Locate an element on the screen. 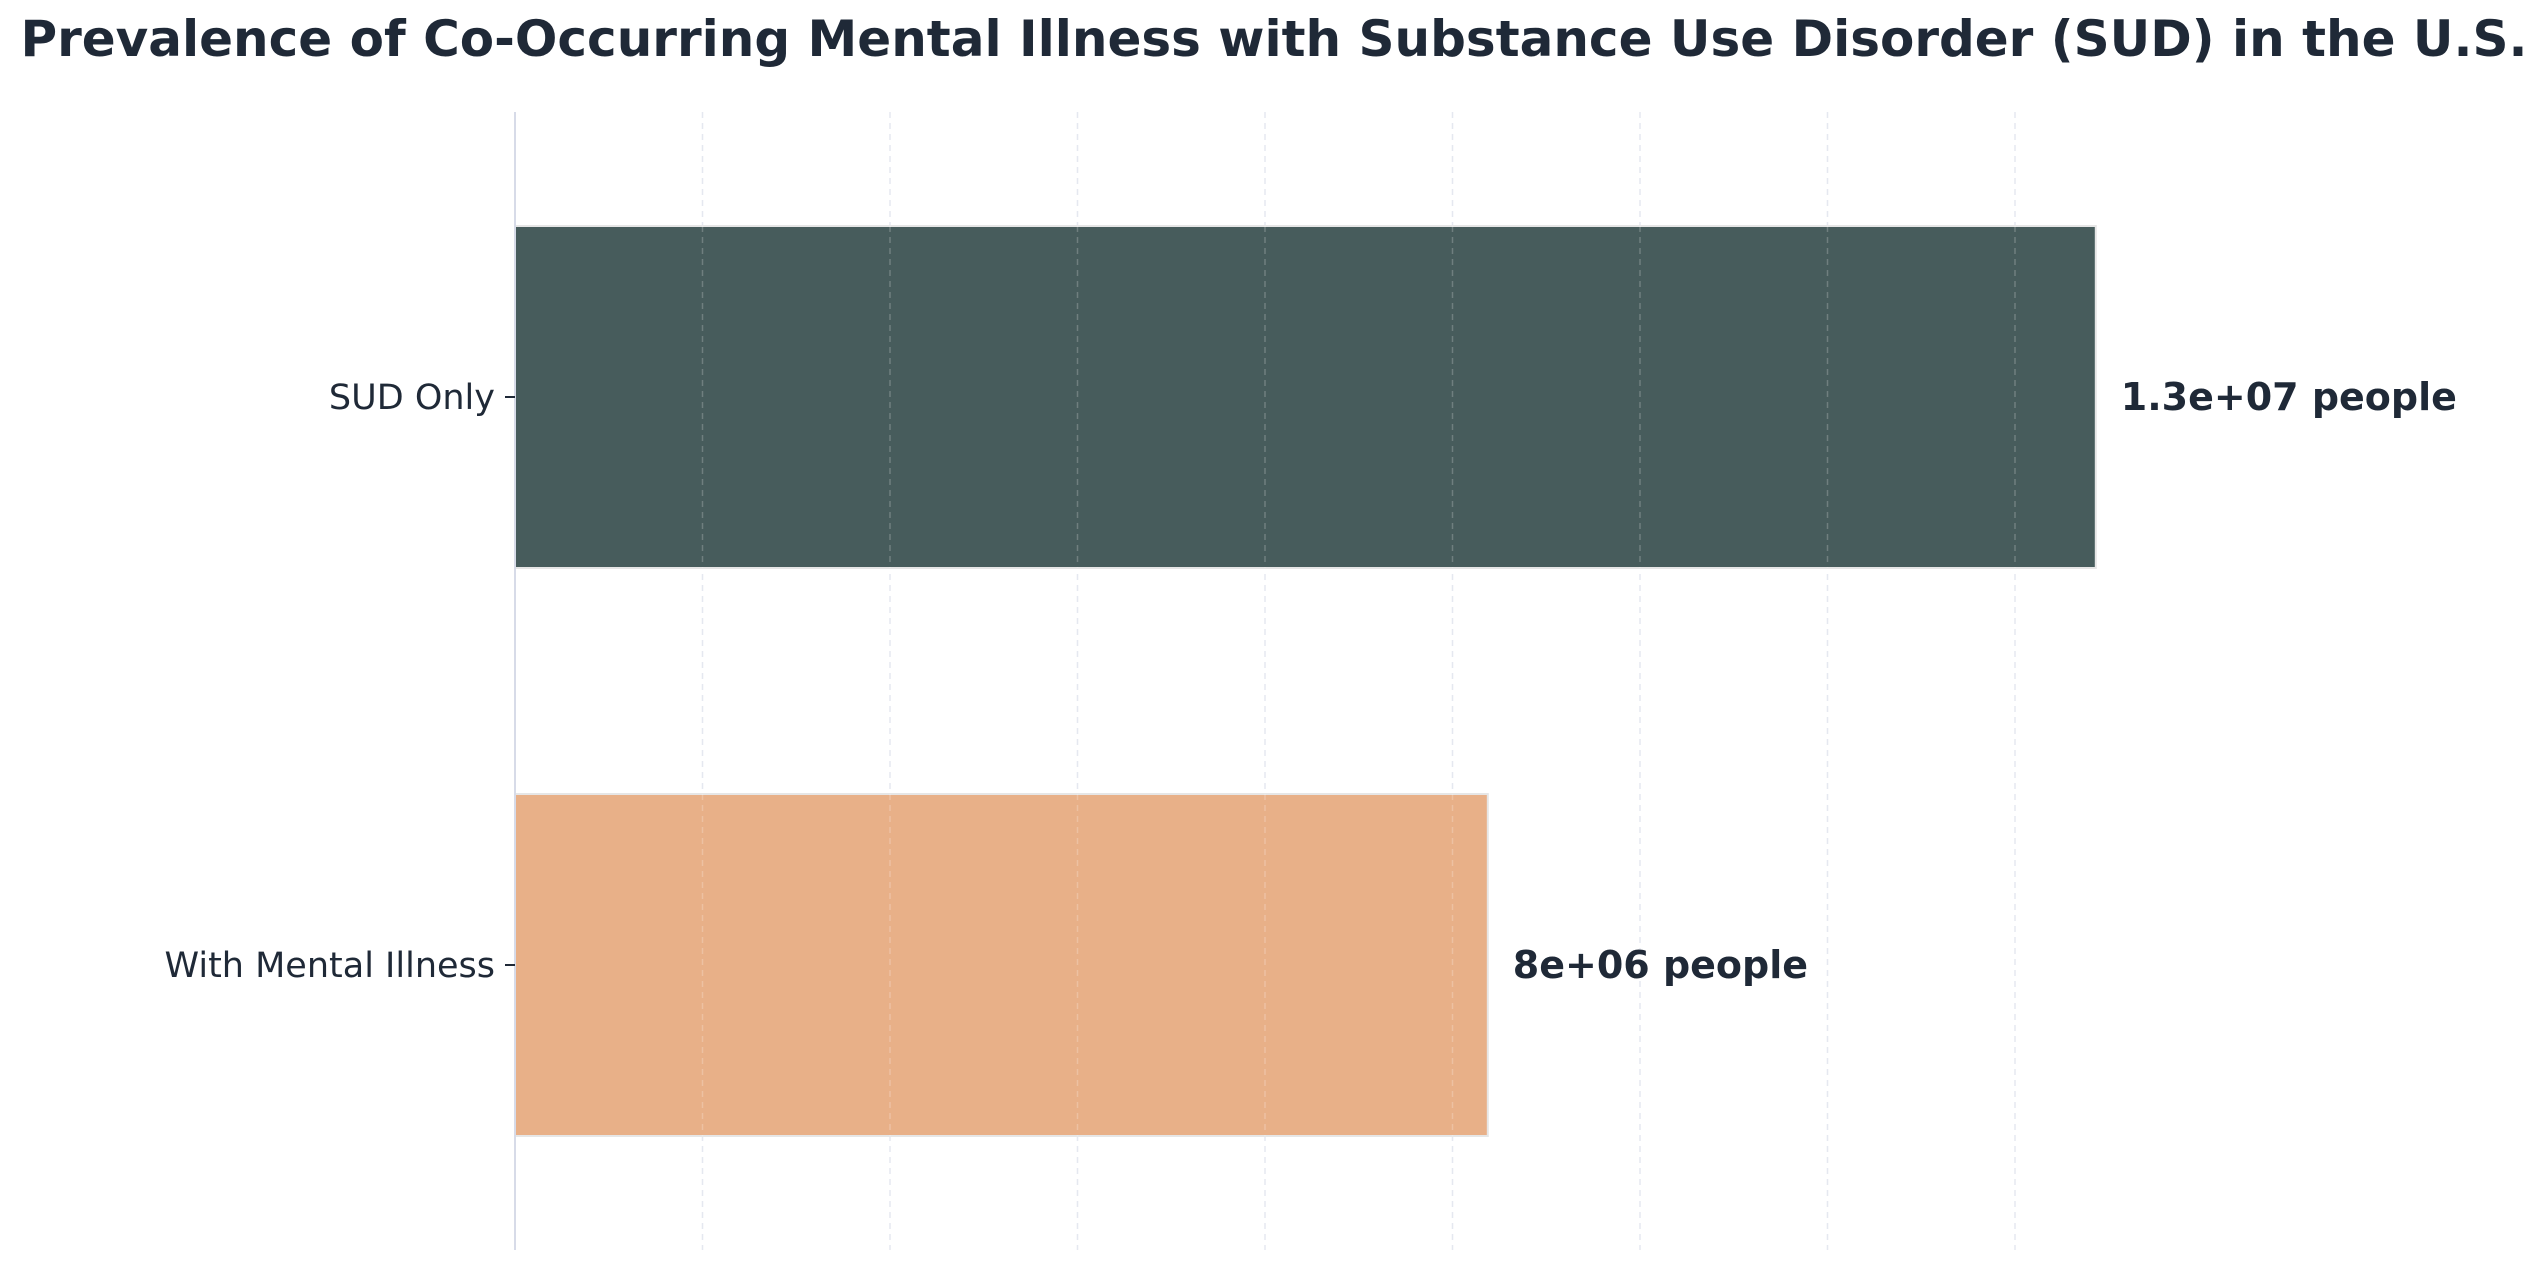  value-label: 1.3e+07 people is located at coordinates (2289, 397).